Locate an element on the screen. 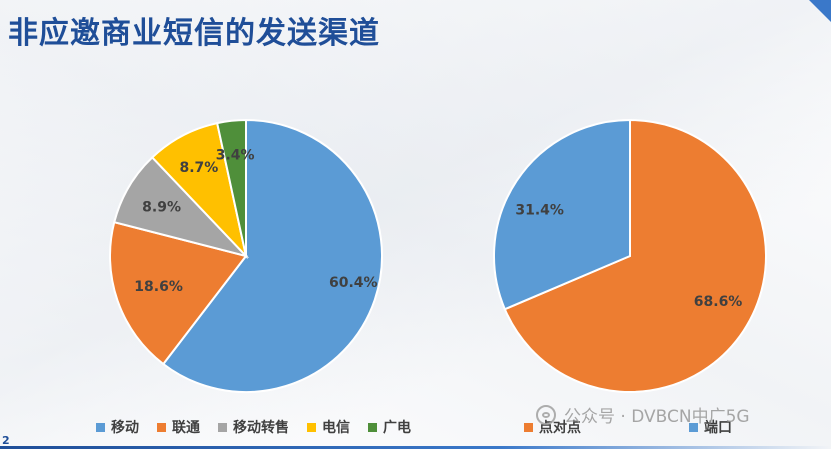  data-label-point-to-point: 68.6% is located at coordinates (718, 302).